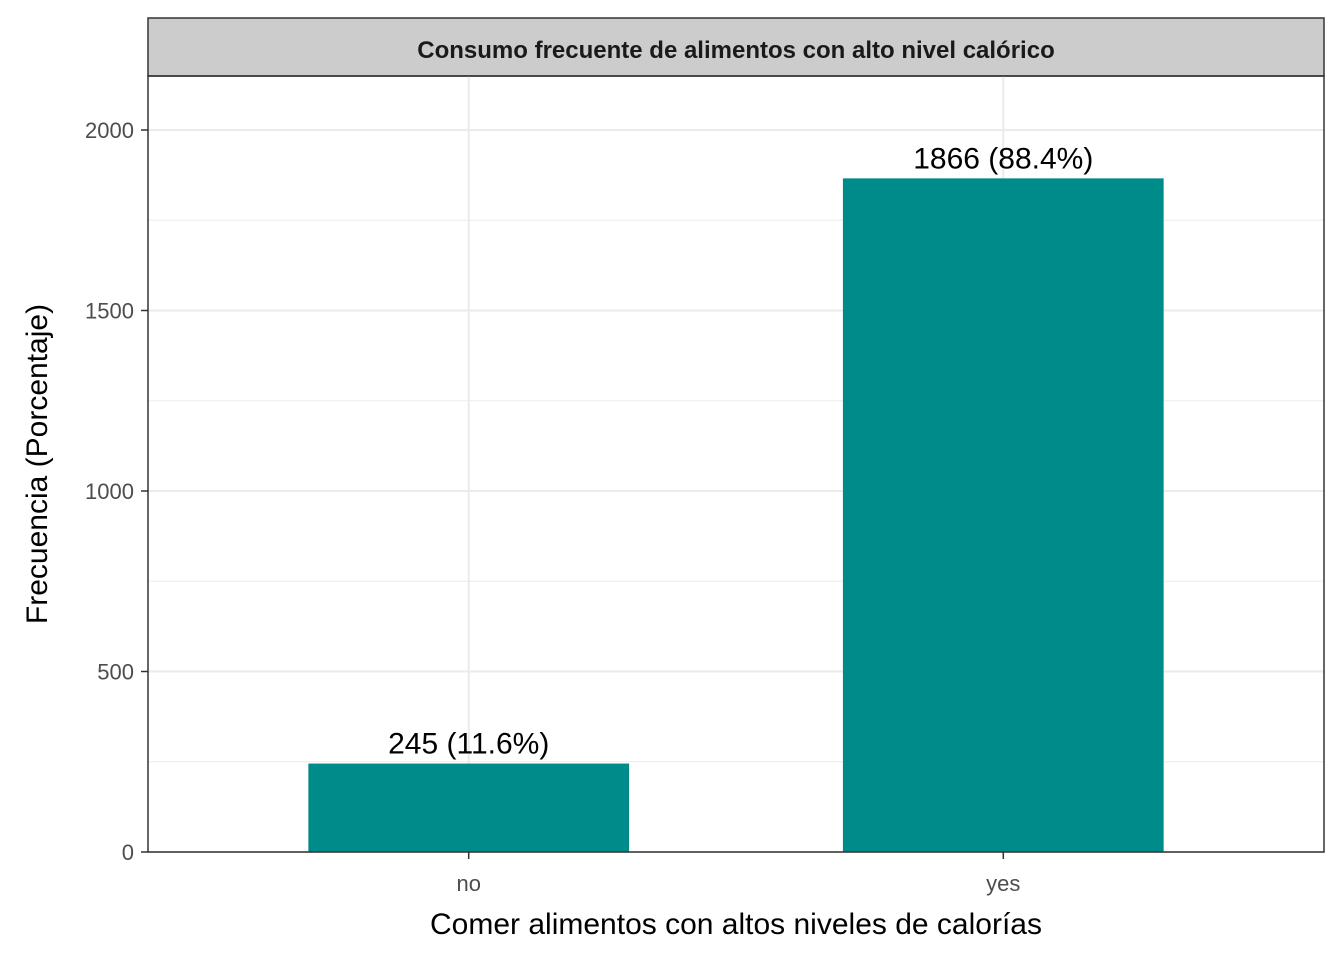 The image size is (1344, 960). I want to click on y-tick-label: 1500, so click(109, 311).